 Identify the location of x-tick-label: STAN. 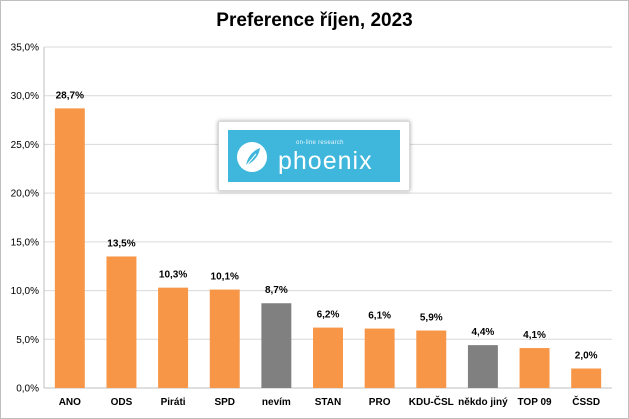
(328, 402).